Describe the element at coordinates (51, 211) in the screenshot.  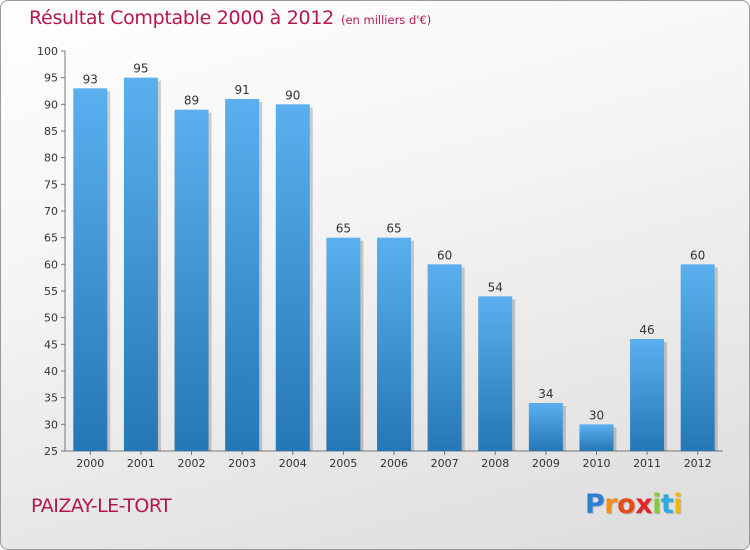
I see `y-tick-label: 70` at that location.